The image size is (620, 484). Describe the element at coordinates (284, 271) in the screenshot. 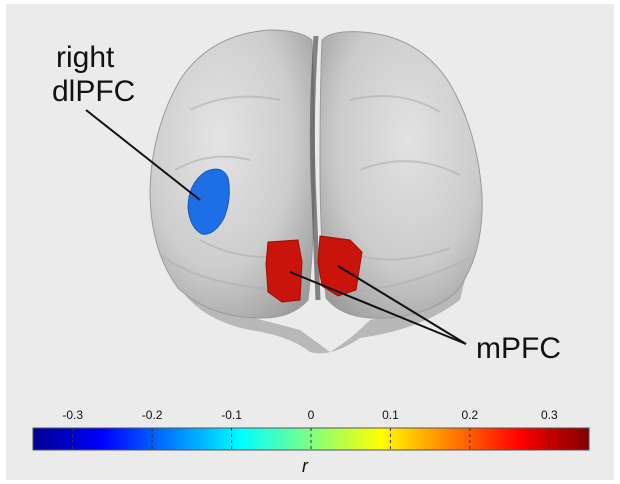

I see `mpfc-region-left` at that location.